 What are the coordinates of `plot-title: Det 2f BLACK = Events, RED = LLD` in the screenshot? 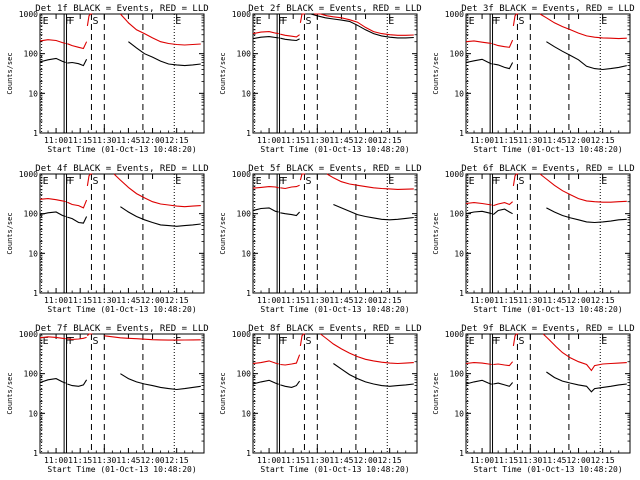 It's located at (334, 9).